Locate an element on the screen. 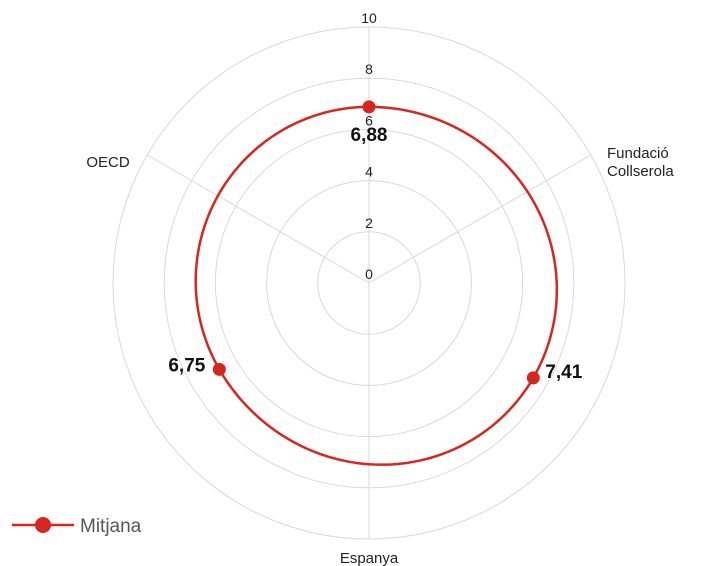 Image resolution: width=709 pixels, height=566 pixels. tick-label-5: 10 is located at coordinates (369, 18).